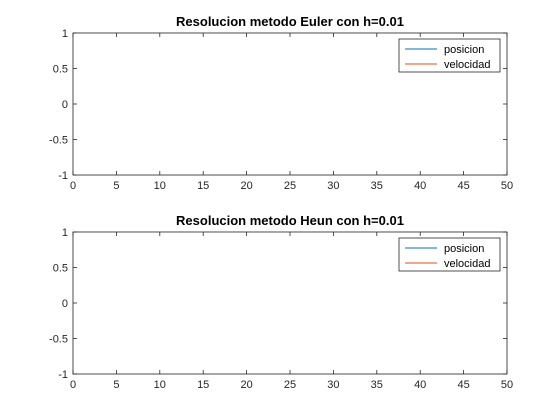 The image size is (560, 420). I want to click on chart-title: Resolucion metodo Heun con h=0.01, so click(290, 220).